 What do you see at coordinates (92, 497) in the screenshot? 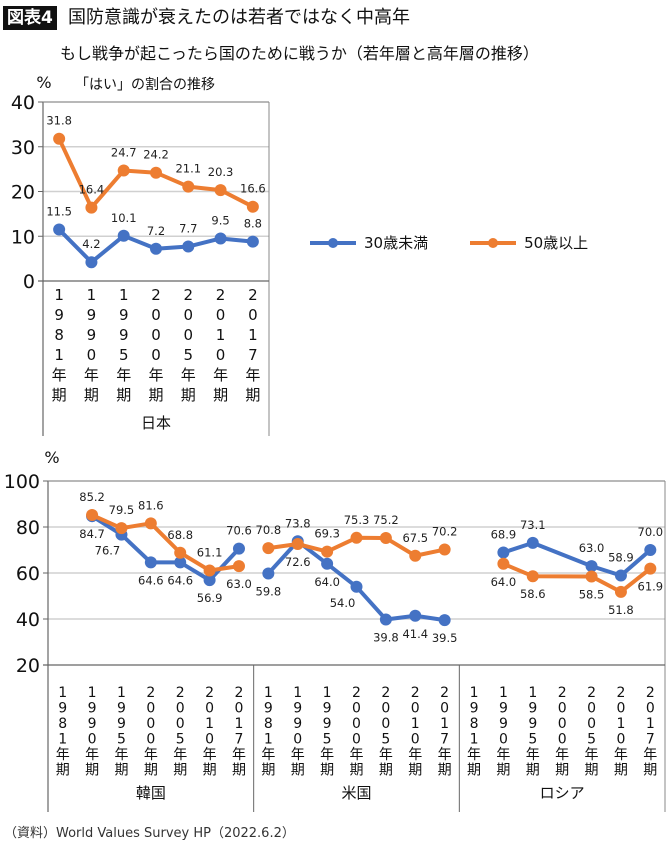
I see `data-label: 85.2` at bounding box center [92, 497].